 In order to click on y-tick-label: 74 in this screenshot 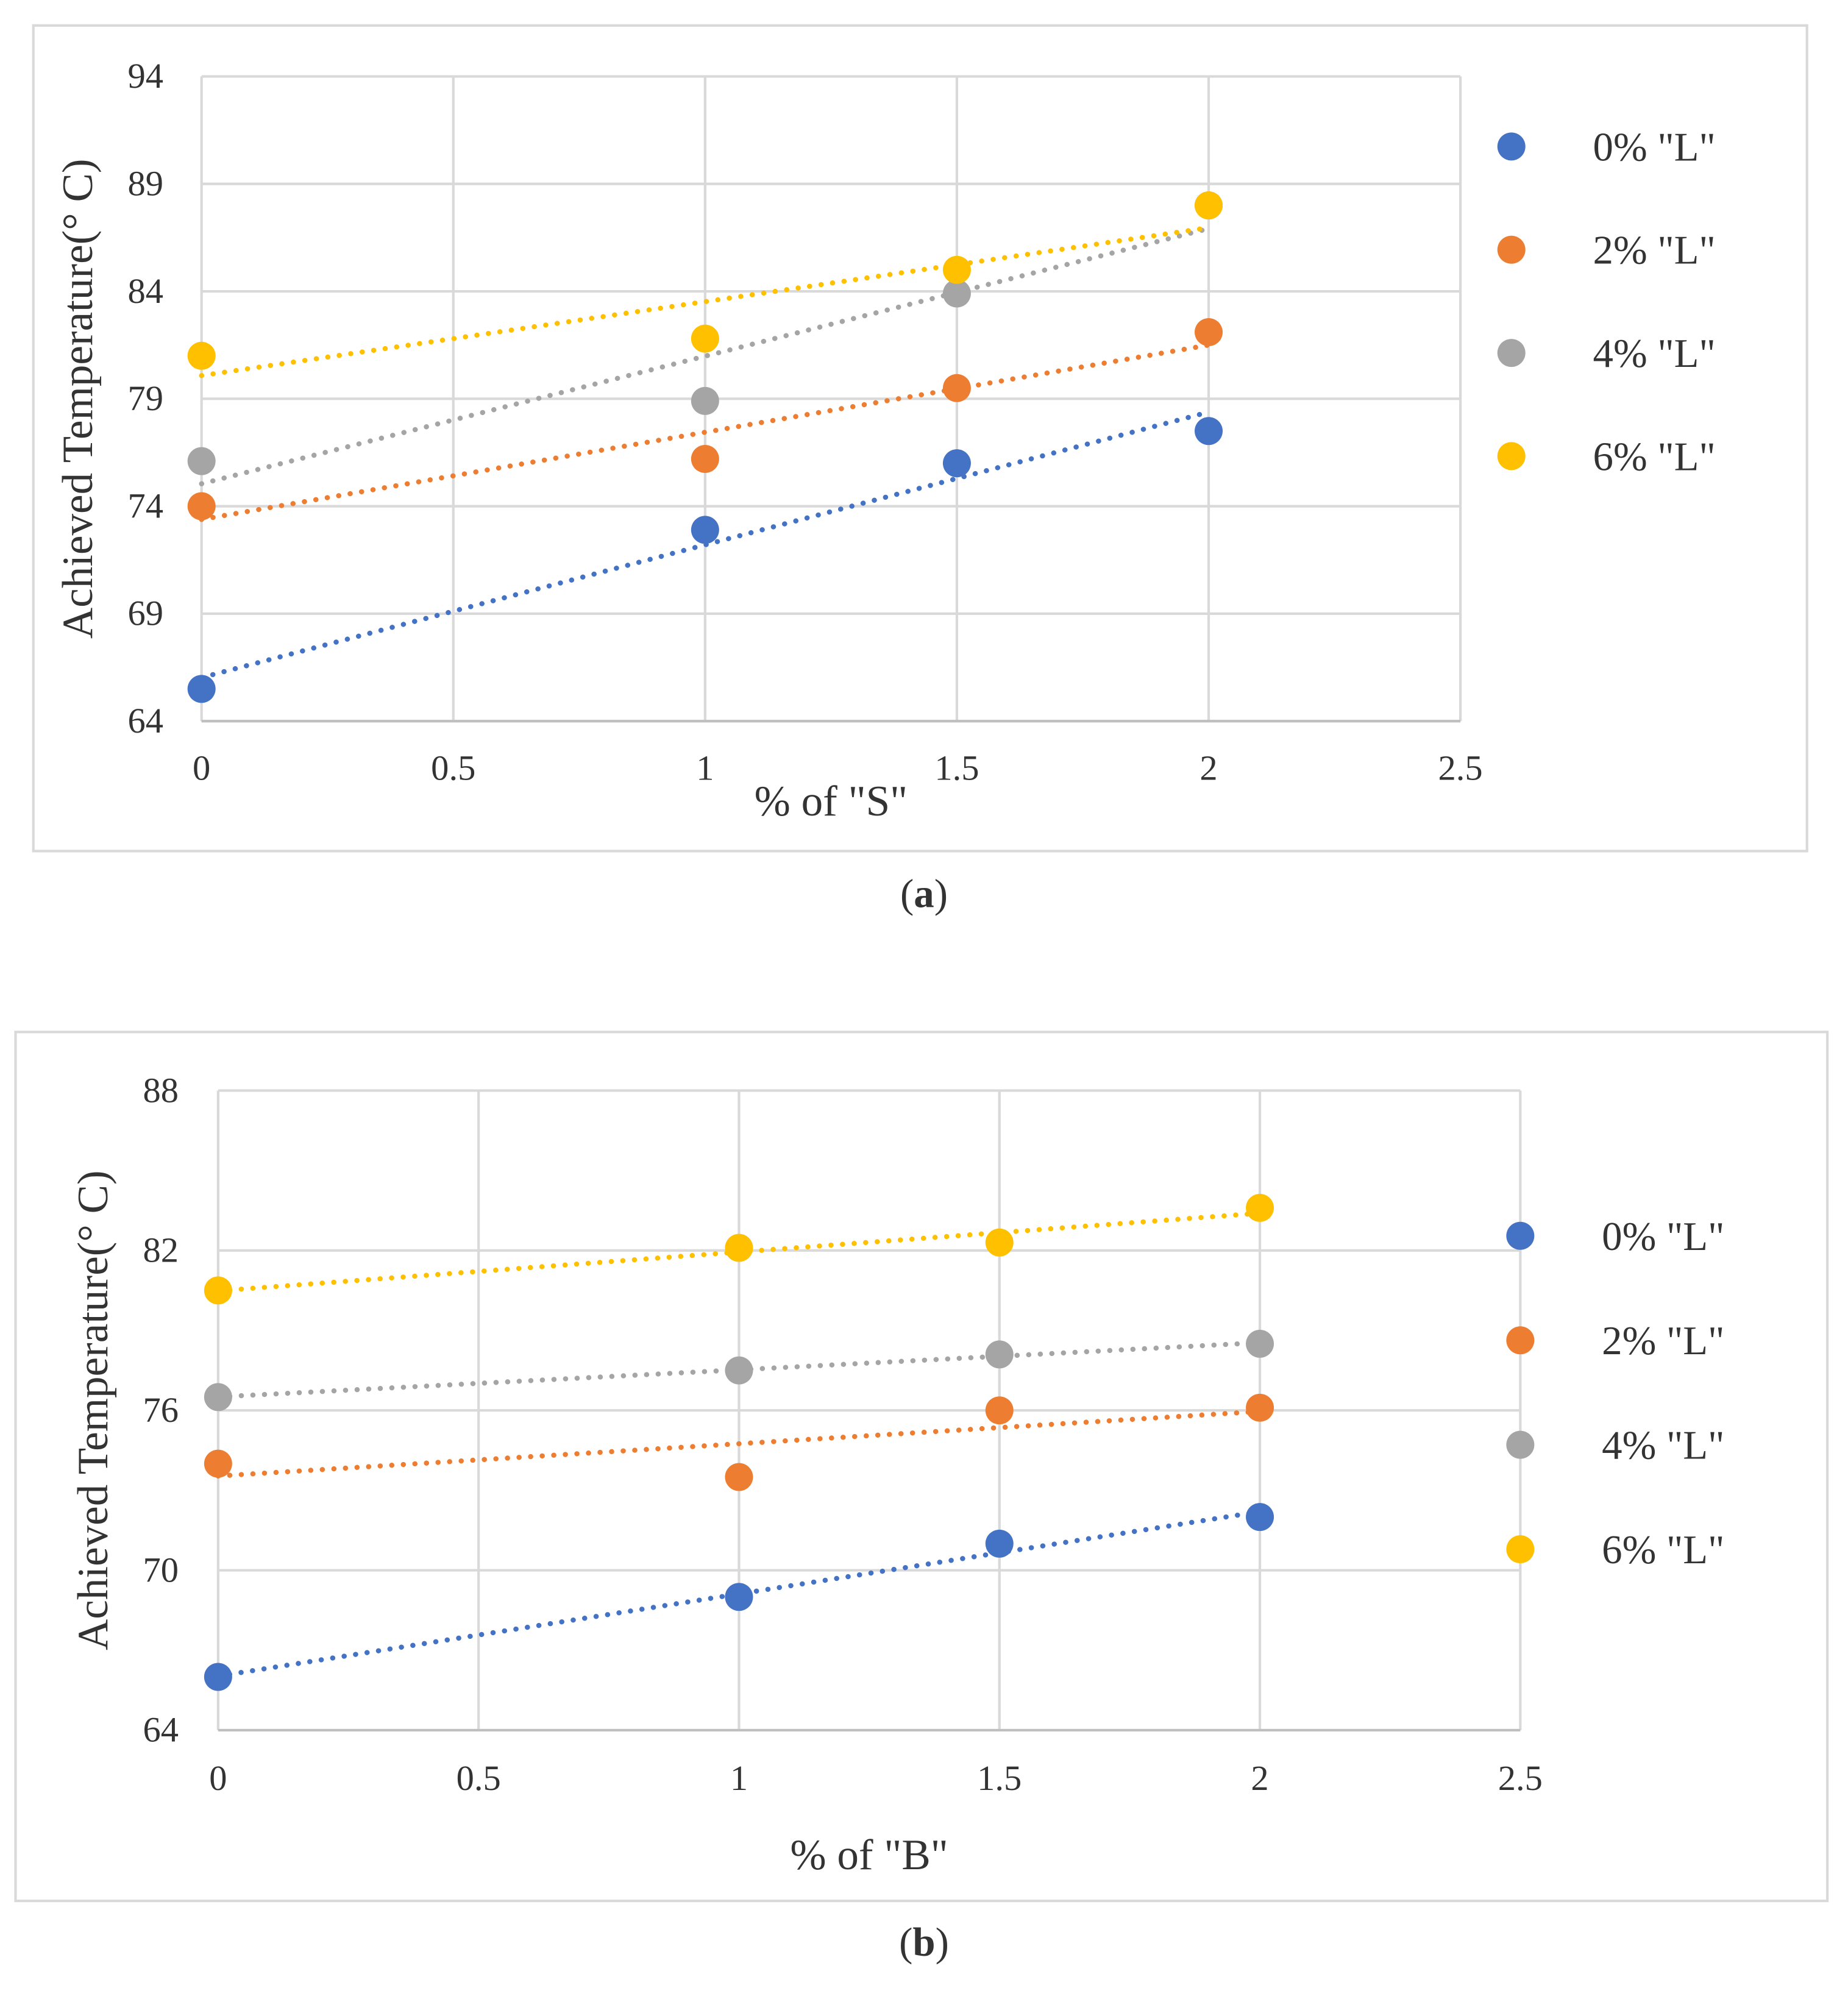, I will do `click(145, 506)`.